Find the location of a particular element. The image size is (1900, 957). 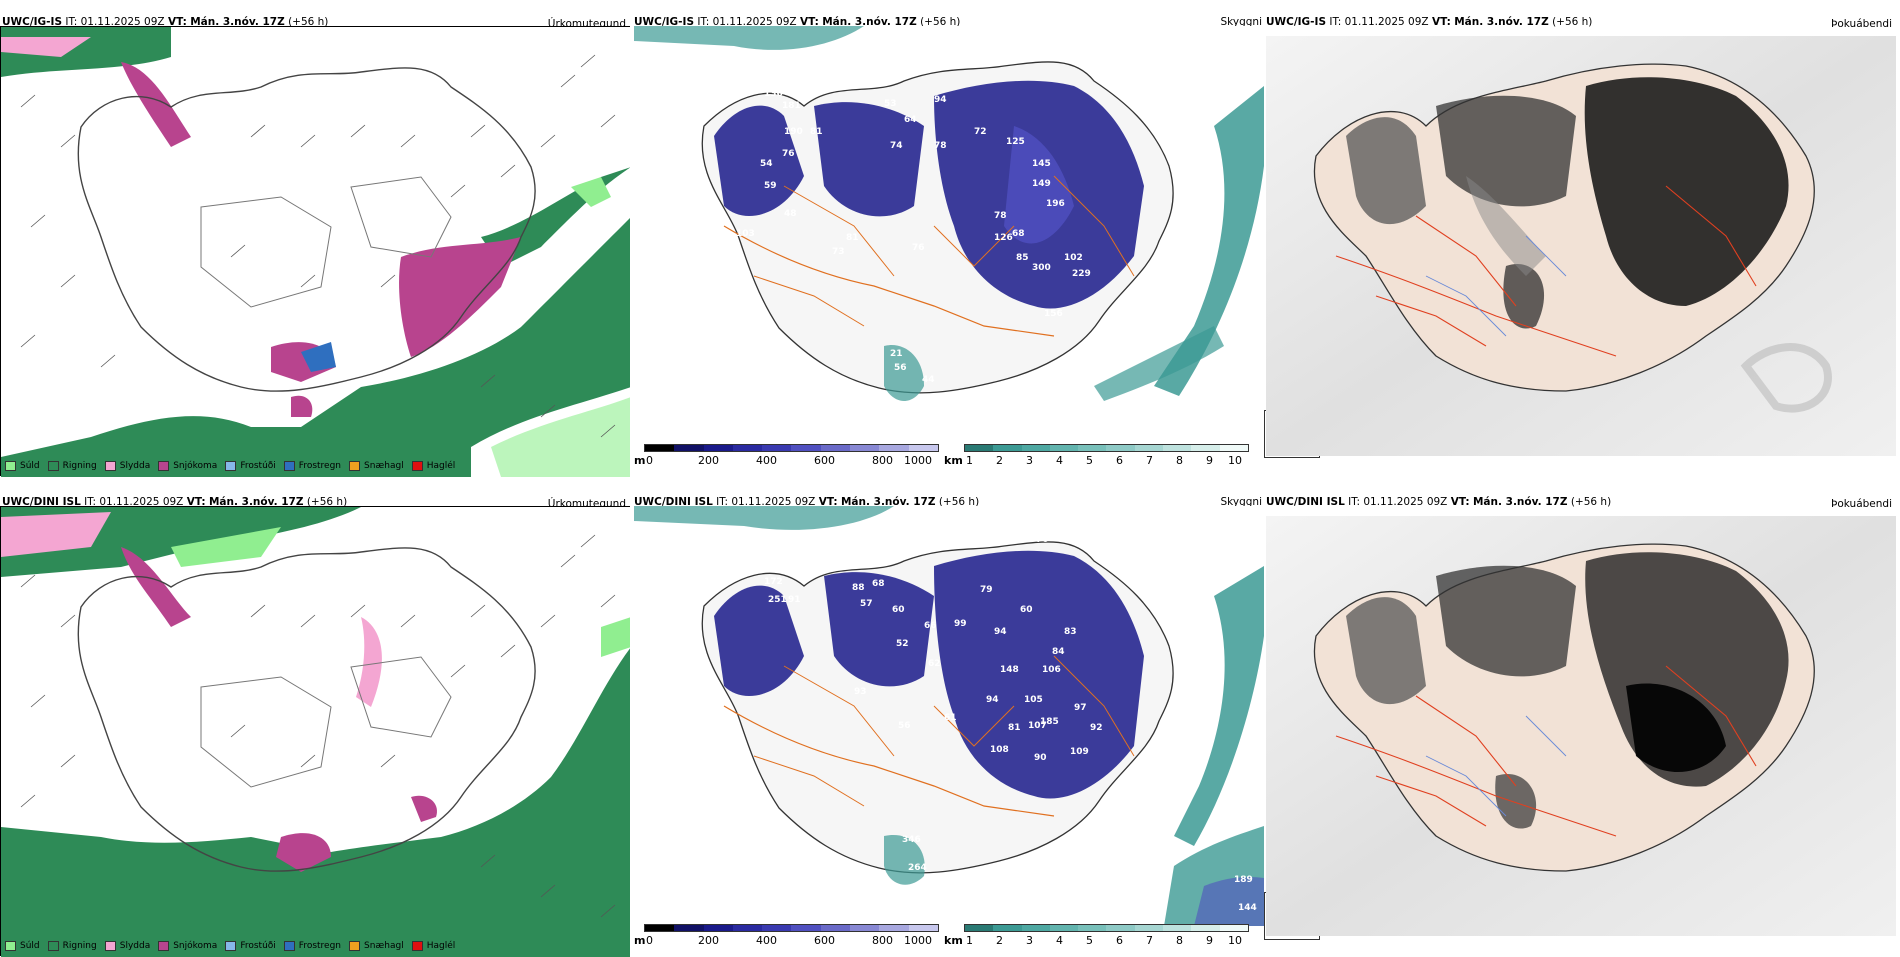

cloudbase-label: 102 is located at coordinates (1073, 258).